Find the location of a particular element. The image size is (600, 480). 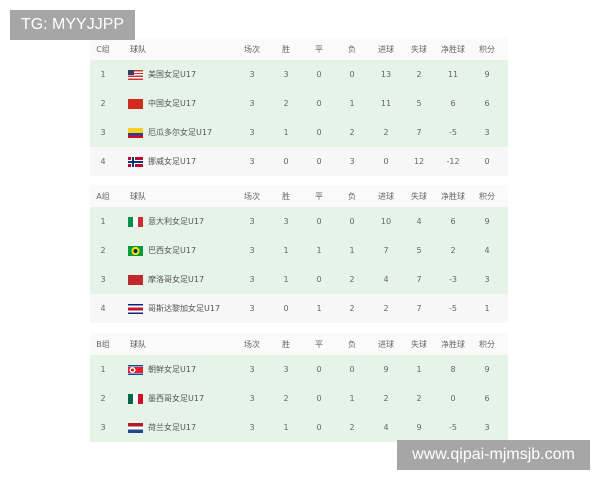

table-row: 2 中国女足U17 3 2 0 1 11 5 6 6 is located at coordinates (299, 103).